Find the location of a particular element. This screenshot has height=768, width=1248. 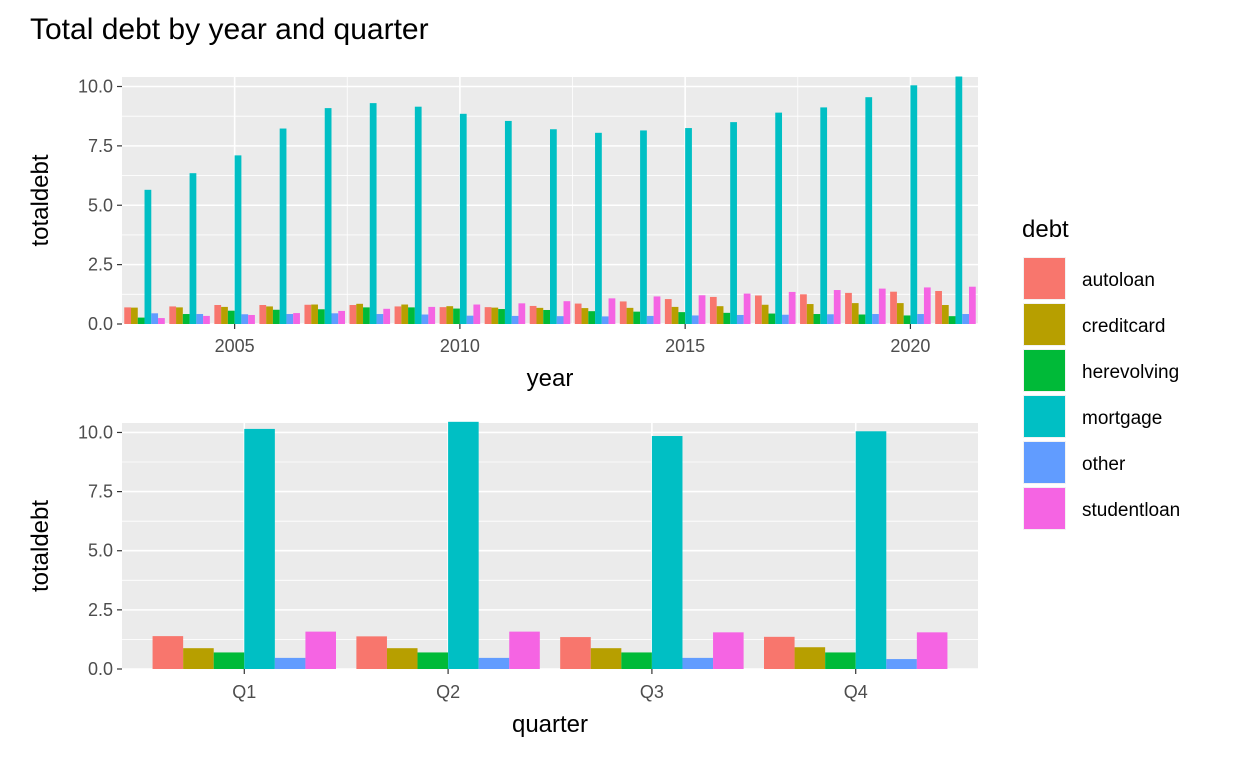

year-y-tick-label: 0.0 is located at coordinates (100, 324).